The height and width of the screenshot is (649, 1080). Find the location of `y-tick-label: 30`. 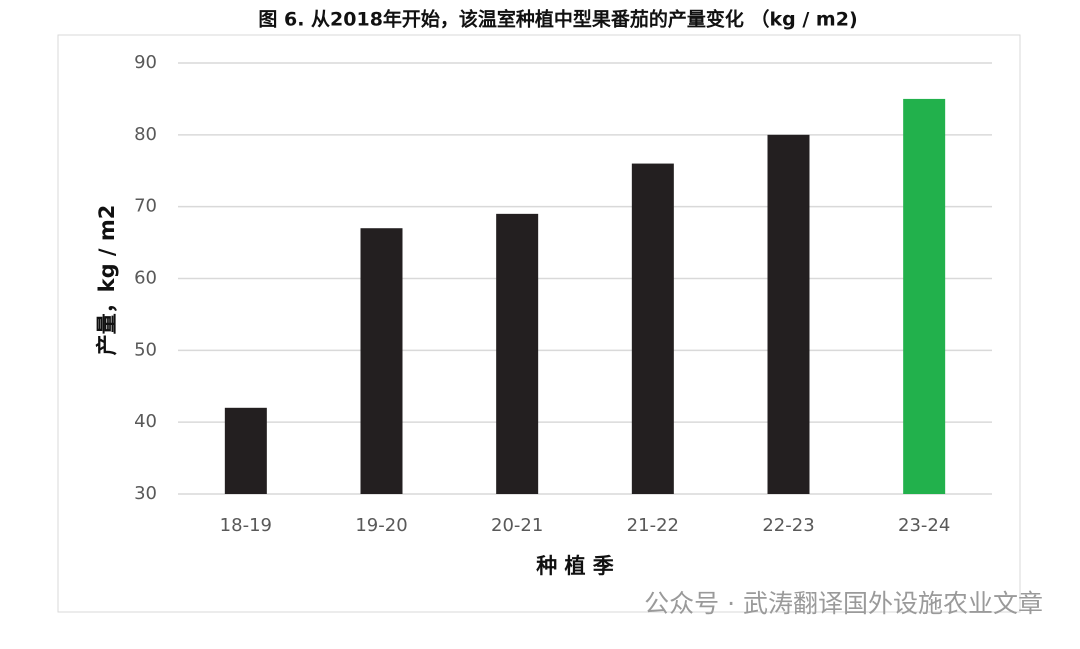

y-tick-label: 30 is located at coordinates (145, 493).